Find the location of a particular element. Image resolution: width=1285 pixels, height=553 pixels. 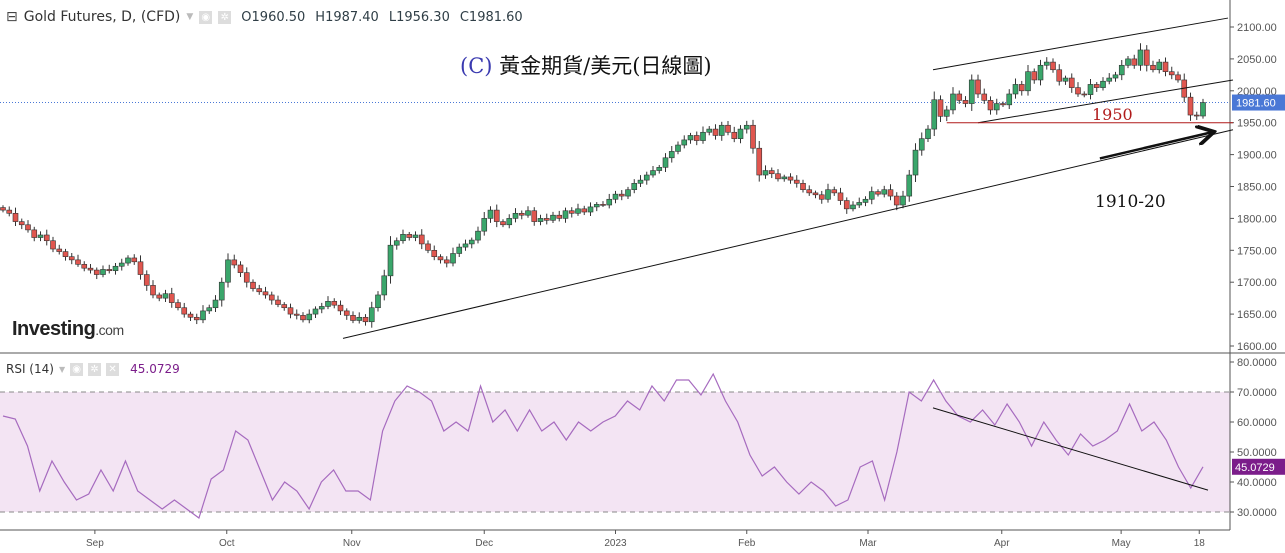

rsi-tick-label: 50.0000 is located at coordinates (1257, 453).